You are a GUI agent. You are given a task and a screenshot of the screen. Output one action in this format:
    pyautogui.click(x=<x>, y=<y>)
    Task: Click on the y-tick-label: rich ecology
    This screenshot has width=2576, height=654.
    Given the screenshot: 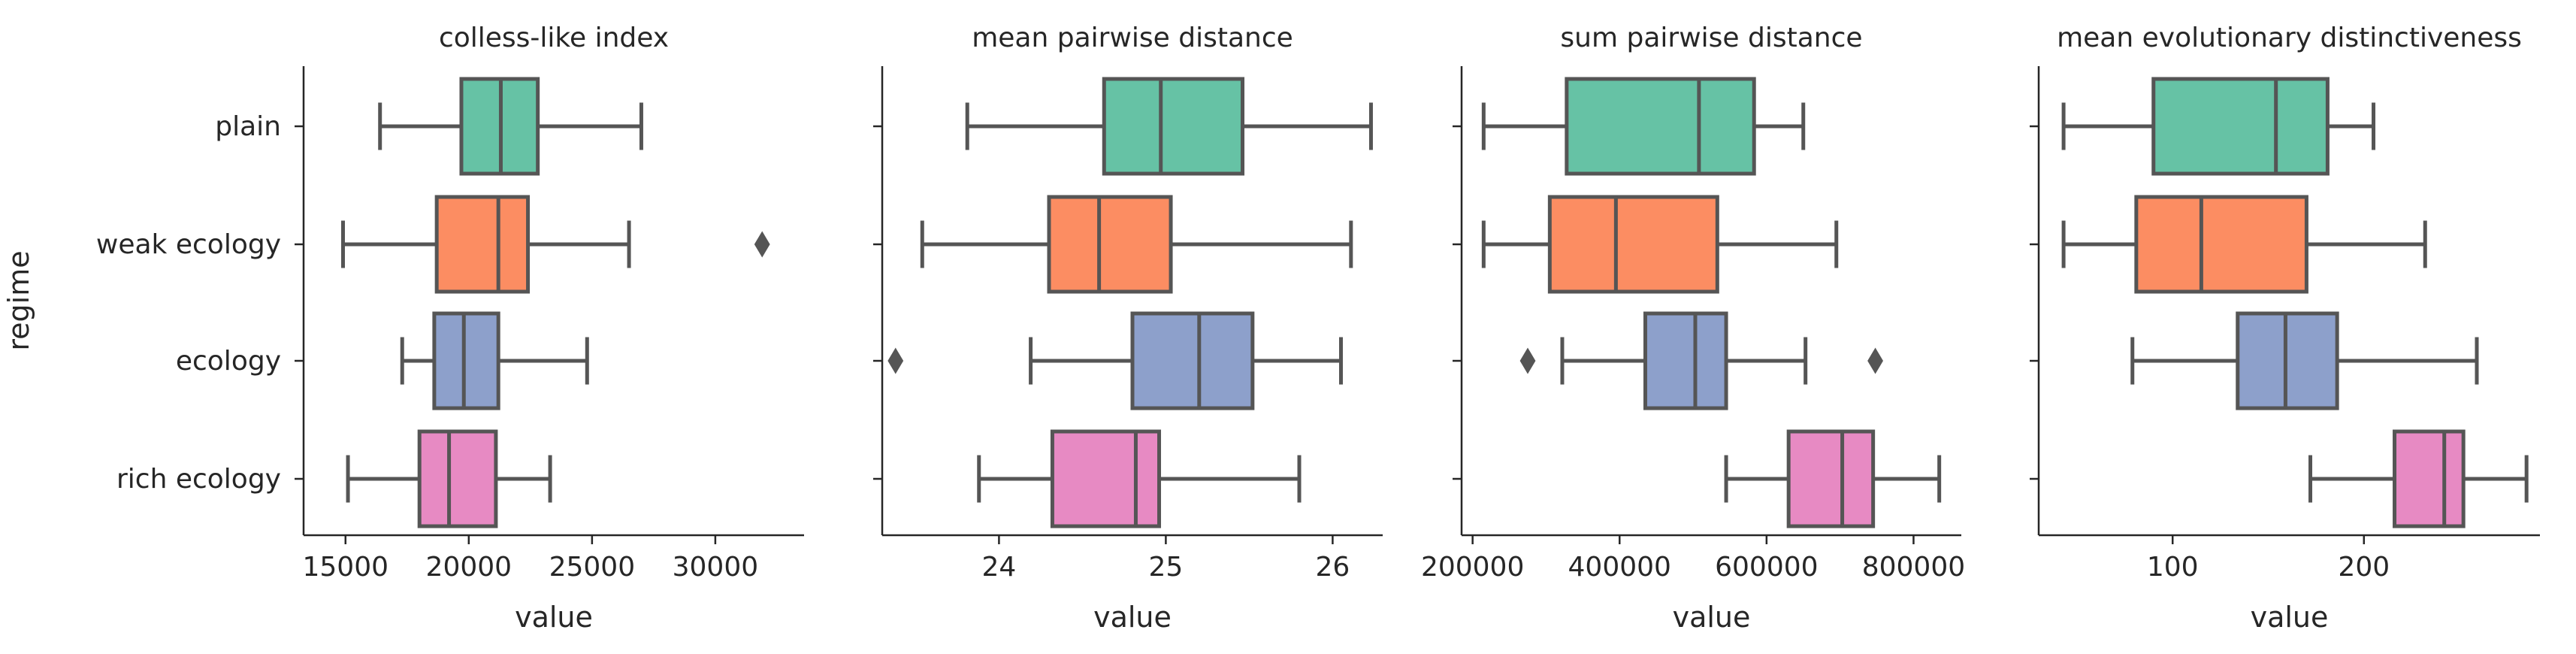 What is the action you would take?
    pyautogui.click(x=198, y=479)
    